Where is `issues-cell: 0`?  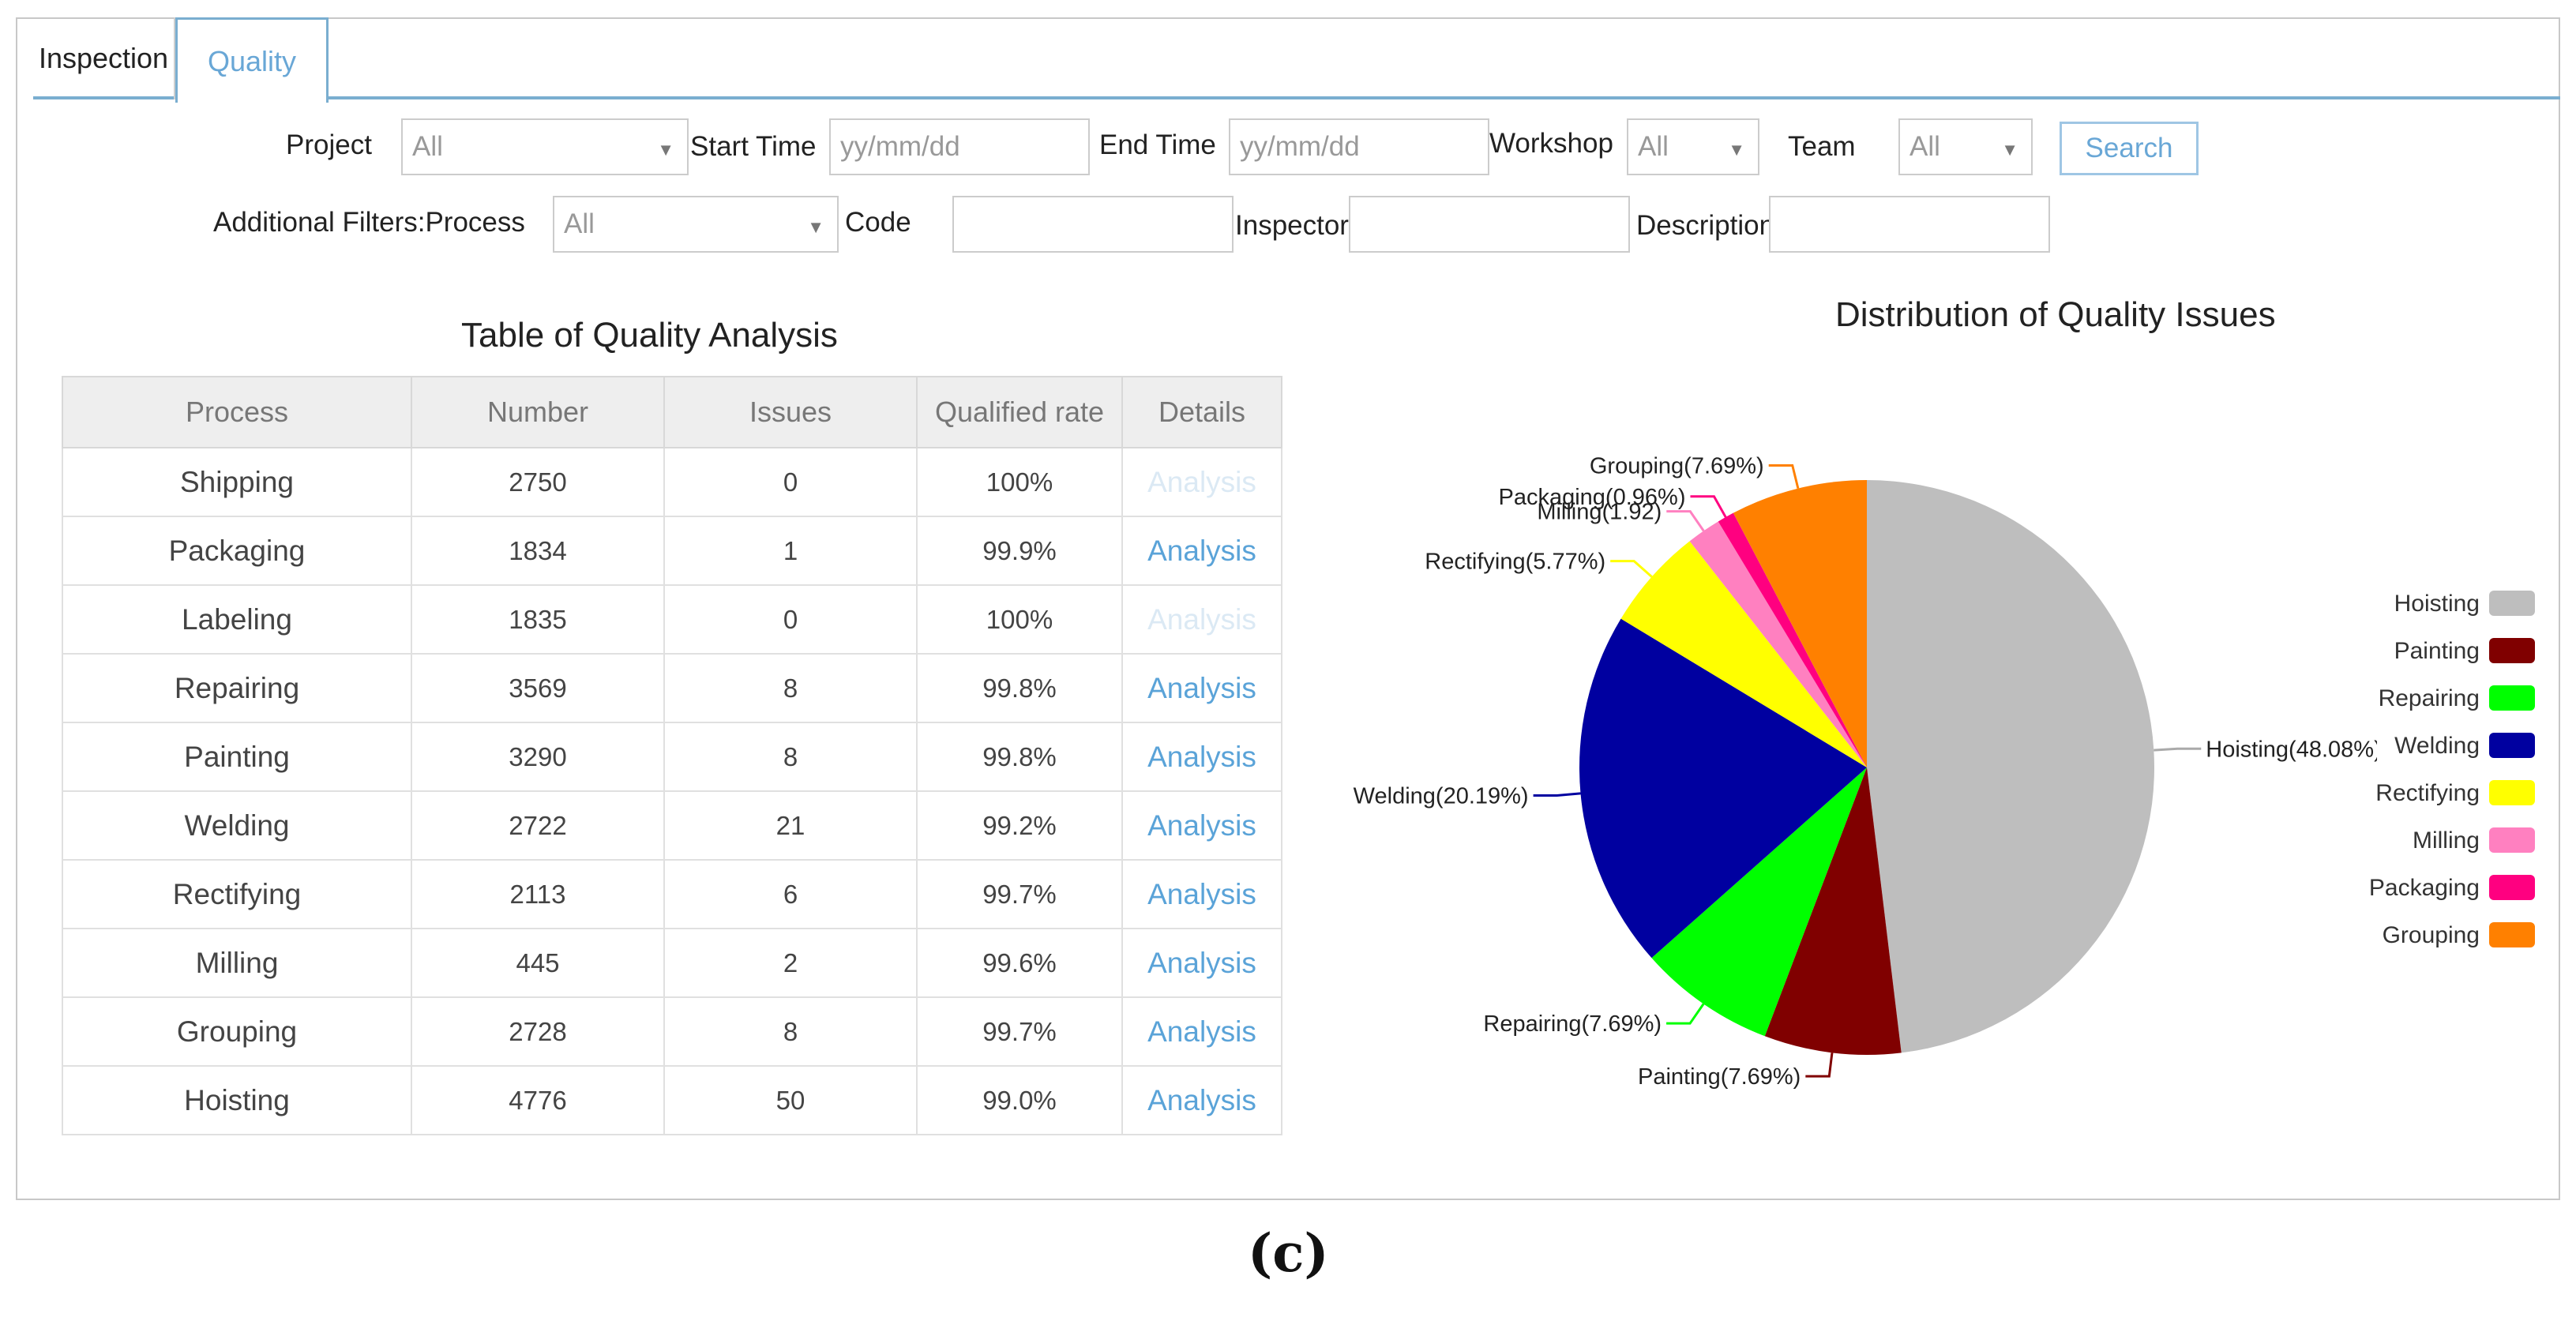 issues-cell: 0 is located at coordinates (790, 482).